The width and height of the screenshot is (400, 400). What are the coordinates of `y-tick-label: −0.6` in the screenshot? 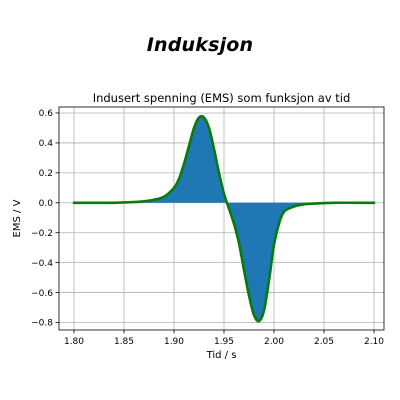 It's located at (42, 294).